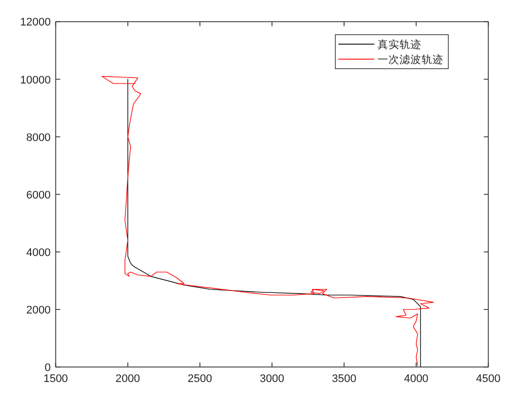  What do you see at coordinates (200, 379) in the screenshot?
I see `x-tick-label: 2500` at bounding box center [200, 379].